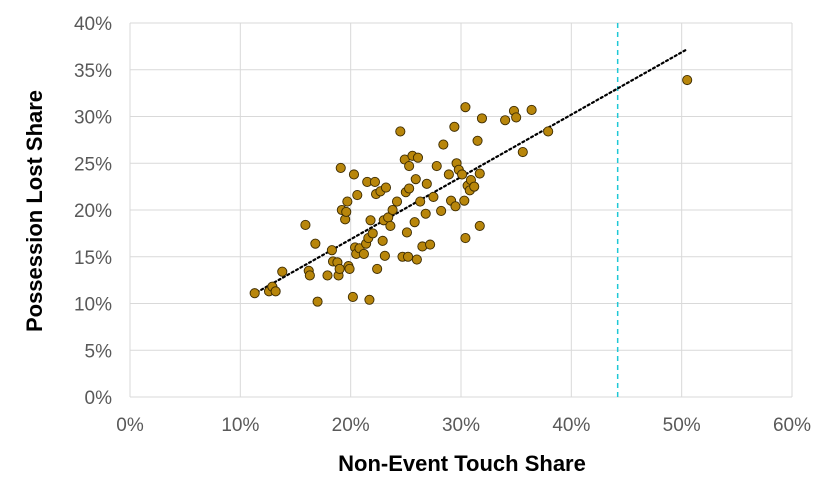 The width and height of the screenshot is (836, 501). I want to click on y-tick-label: 35%, so click(93, 71).